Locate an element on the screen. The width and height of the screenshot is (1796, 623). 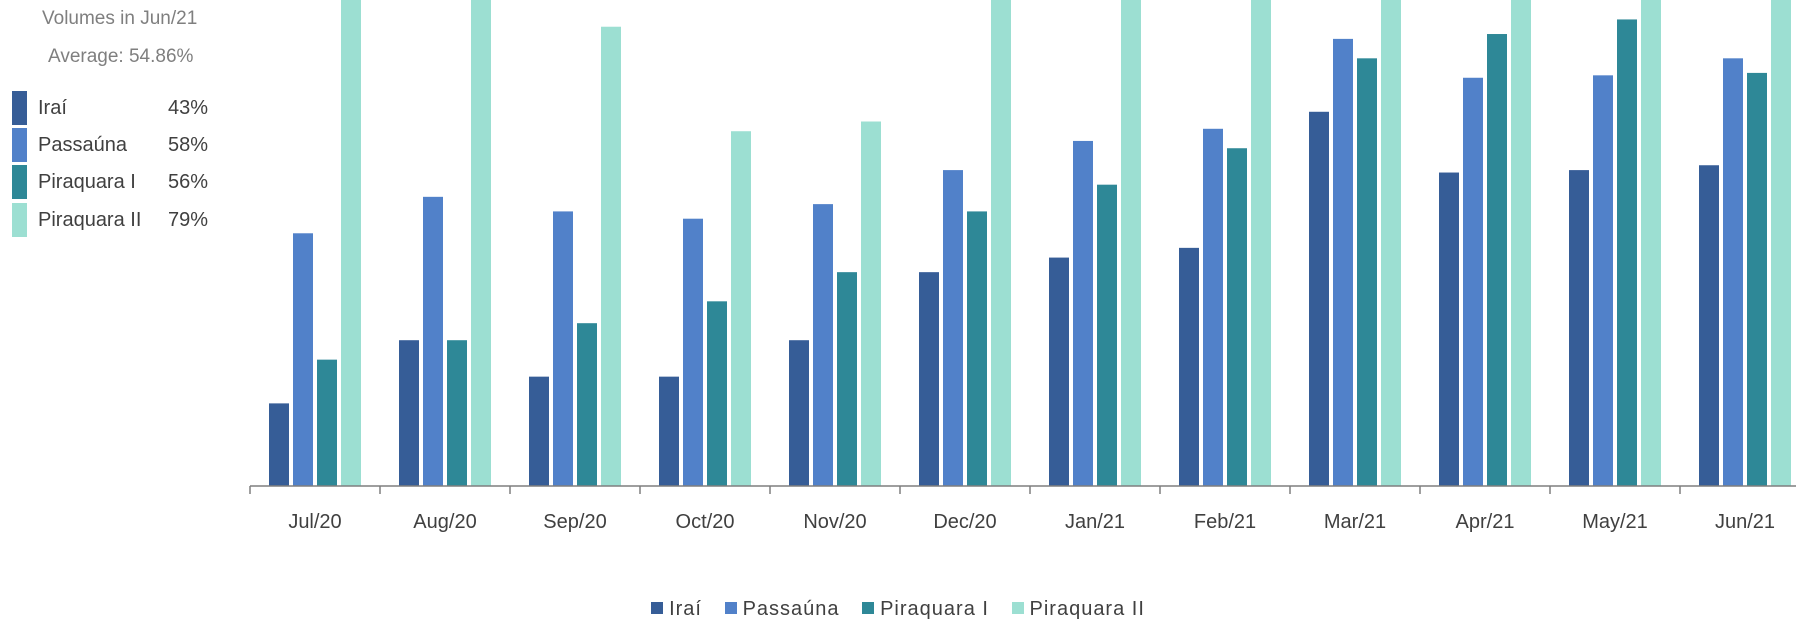
legend-item-piraquara-ii: Piraquara II is located at coordinates (1078, 609).